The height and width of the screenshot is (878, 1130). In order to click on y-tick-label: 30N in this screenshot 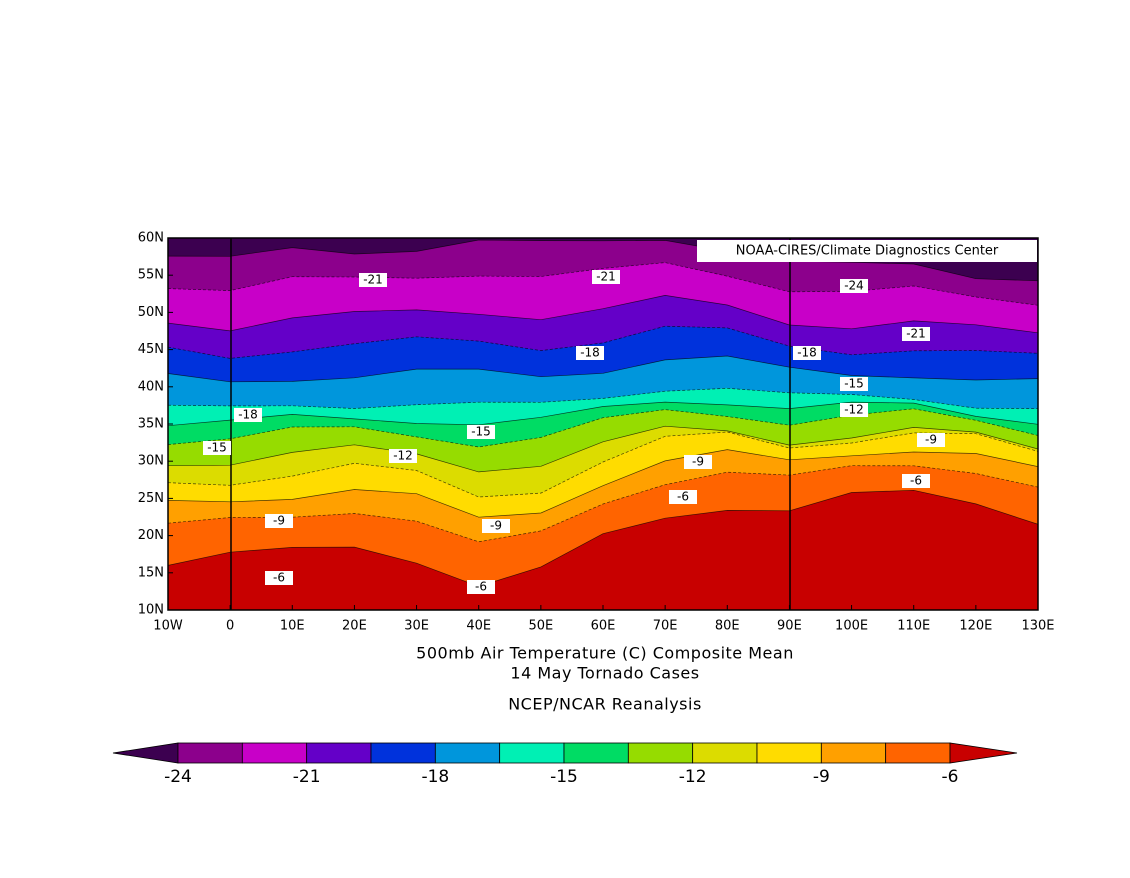, I will do `click(151, 461)`.